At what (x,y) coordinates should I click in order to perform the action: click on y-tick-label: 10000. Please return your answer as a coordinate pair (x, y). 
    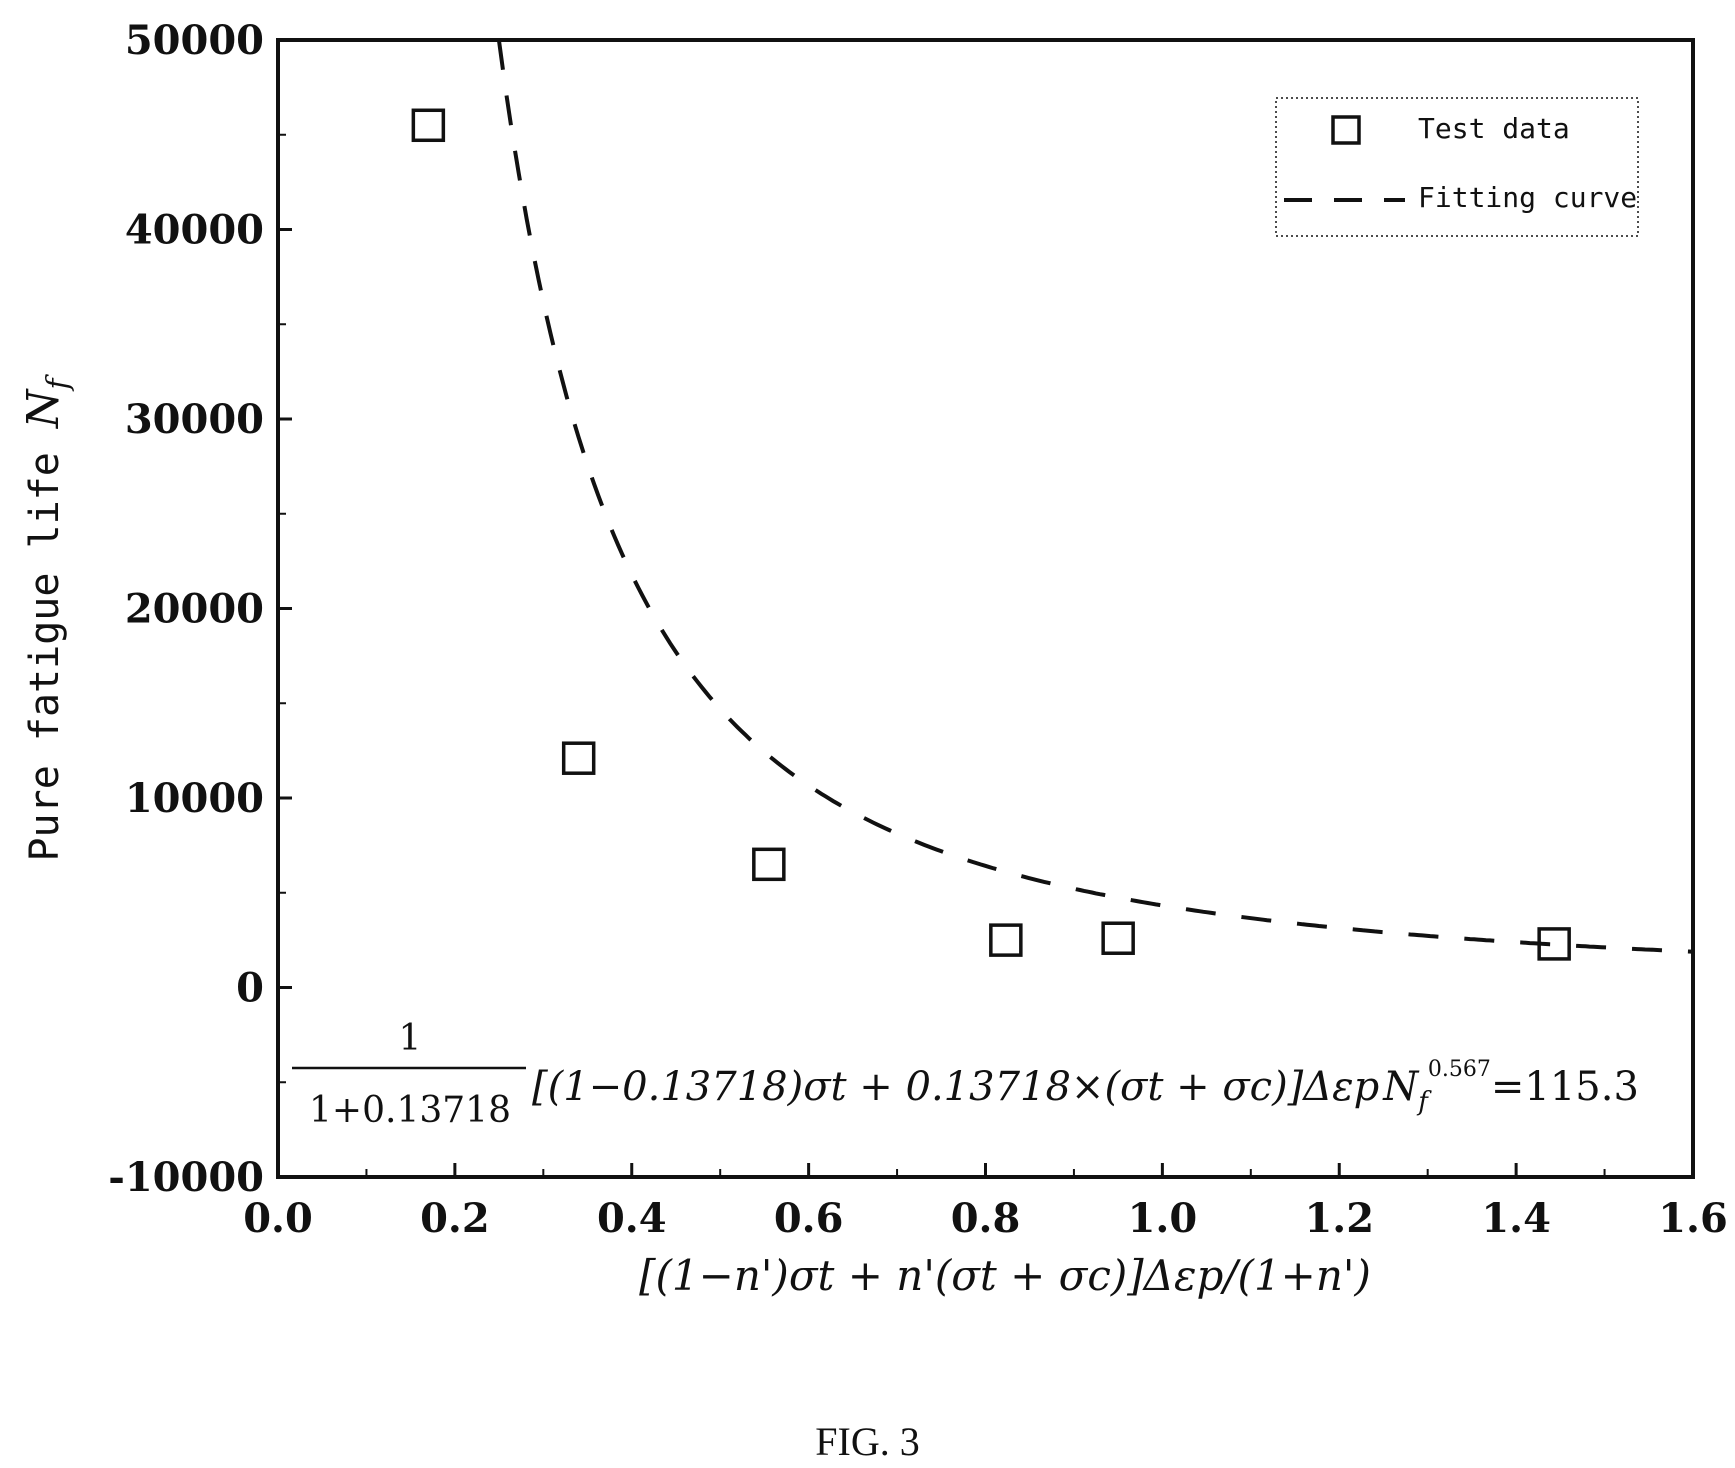
    Looking at the image, I should click on (194, 798).